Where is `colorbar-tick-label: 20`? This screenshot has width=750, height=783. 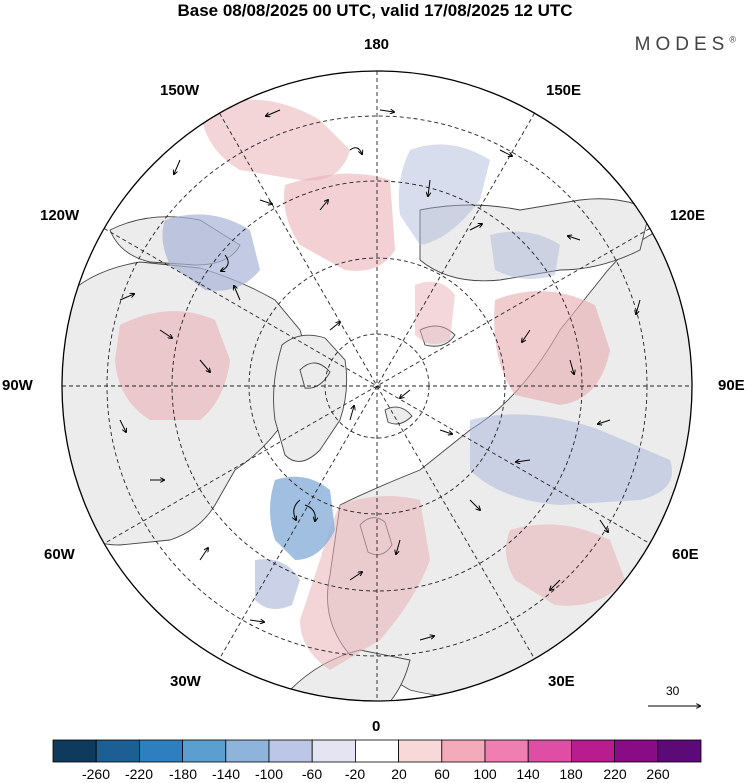
colorbar-tick-label: 20 is located at coordinates (399, 774).